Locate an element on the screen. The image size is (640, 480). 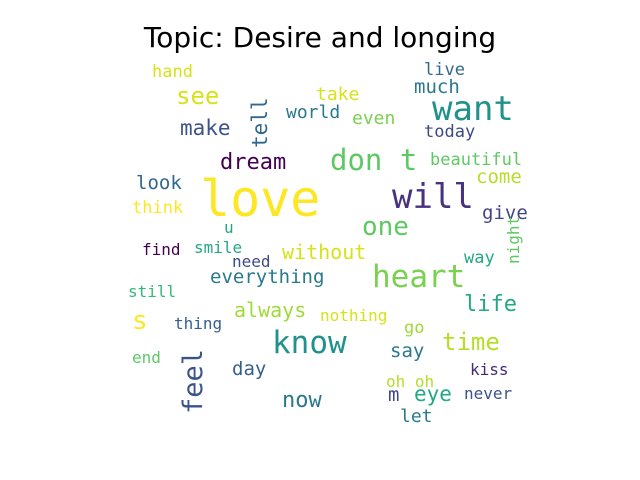
cloud-word: u is located at coordinates (229, 227).